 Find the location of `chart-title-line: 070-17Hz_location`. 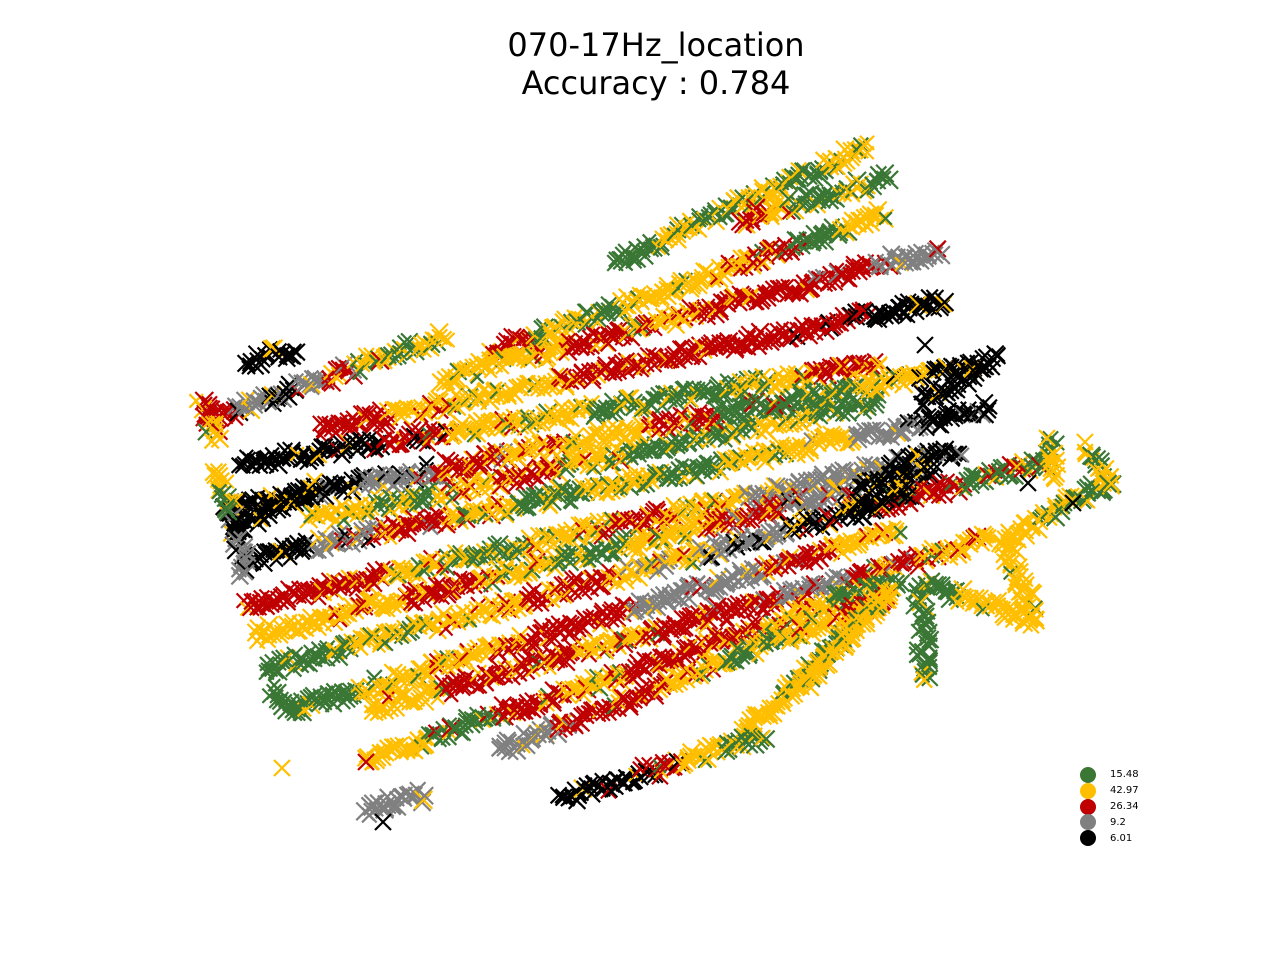

chart-title-line: 070-17Hz_location is located at coordinates (656, 45).